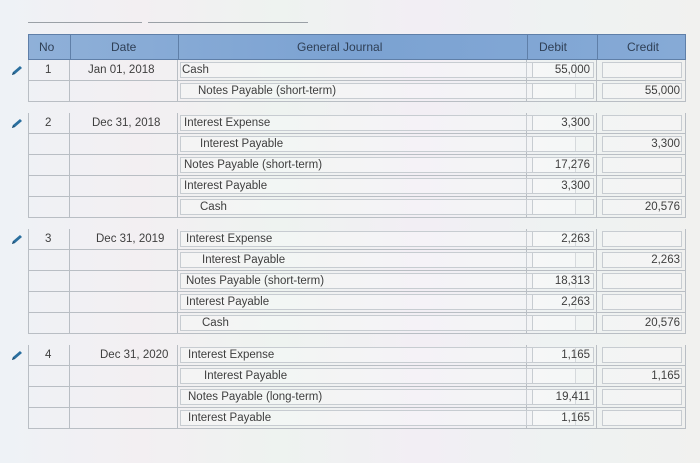 The image size is (700, 463). I want to click on journal-row: 4 Dec 31, 2020 Interest Expense 1,165, so click(350, 355).